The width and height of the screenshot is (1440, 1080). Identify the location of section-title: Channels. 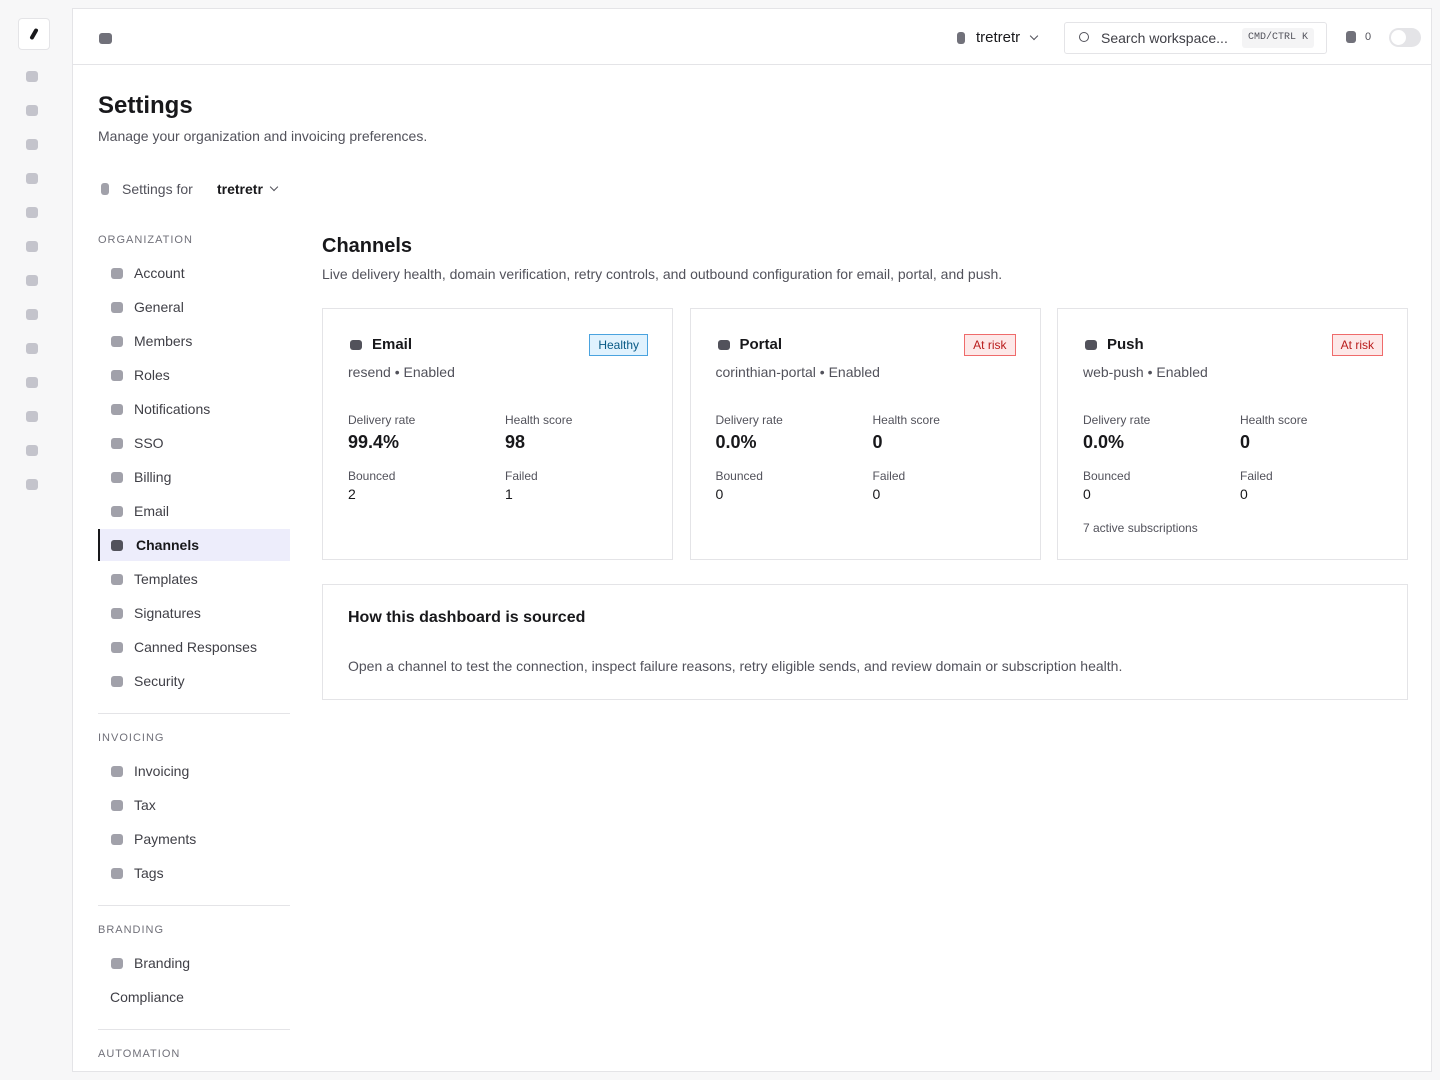
(367, 246).